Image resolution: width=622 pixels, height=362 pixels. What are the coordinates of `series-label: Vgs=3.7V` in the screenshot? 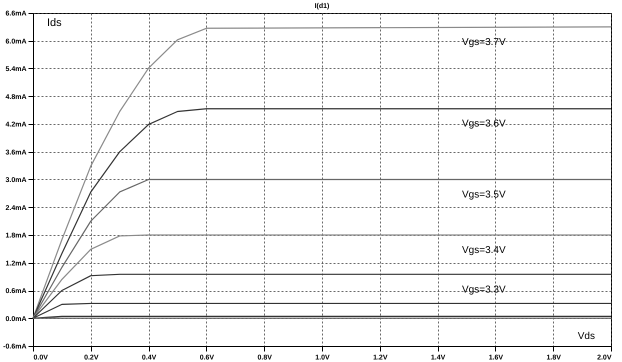 It's located at (484, 42).